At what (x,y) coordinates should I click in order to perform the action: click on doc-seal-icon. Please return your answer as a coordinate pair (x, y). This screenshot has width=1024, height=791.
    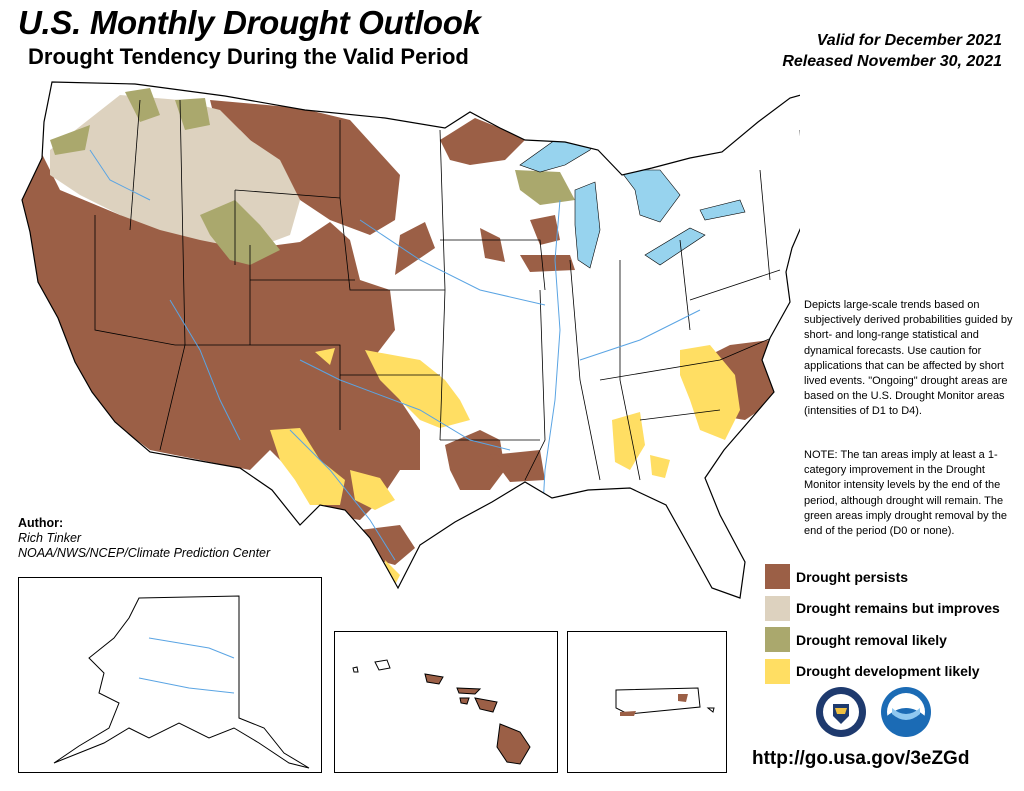
    Looking at the image, I should click on (841, 712).